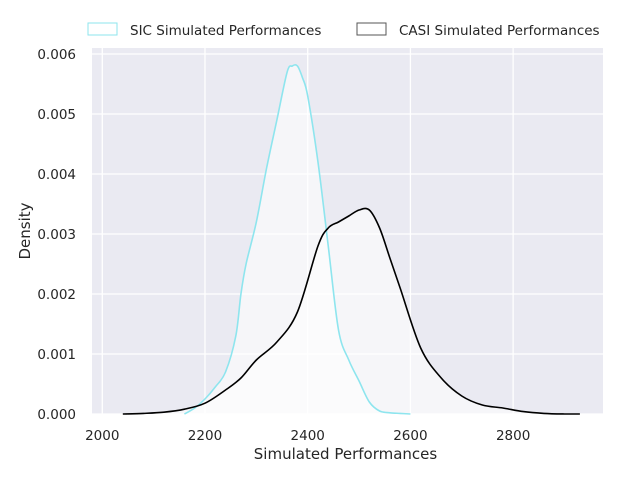 This screenshot has height=480, width=640. Describe the element at coordinates (56, 295) in the screenshot. I see `y-tick-label: 0.002` at that location.